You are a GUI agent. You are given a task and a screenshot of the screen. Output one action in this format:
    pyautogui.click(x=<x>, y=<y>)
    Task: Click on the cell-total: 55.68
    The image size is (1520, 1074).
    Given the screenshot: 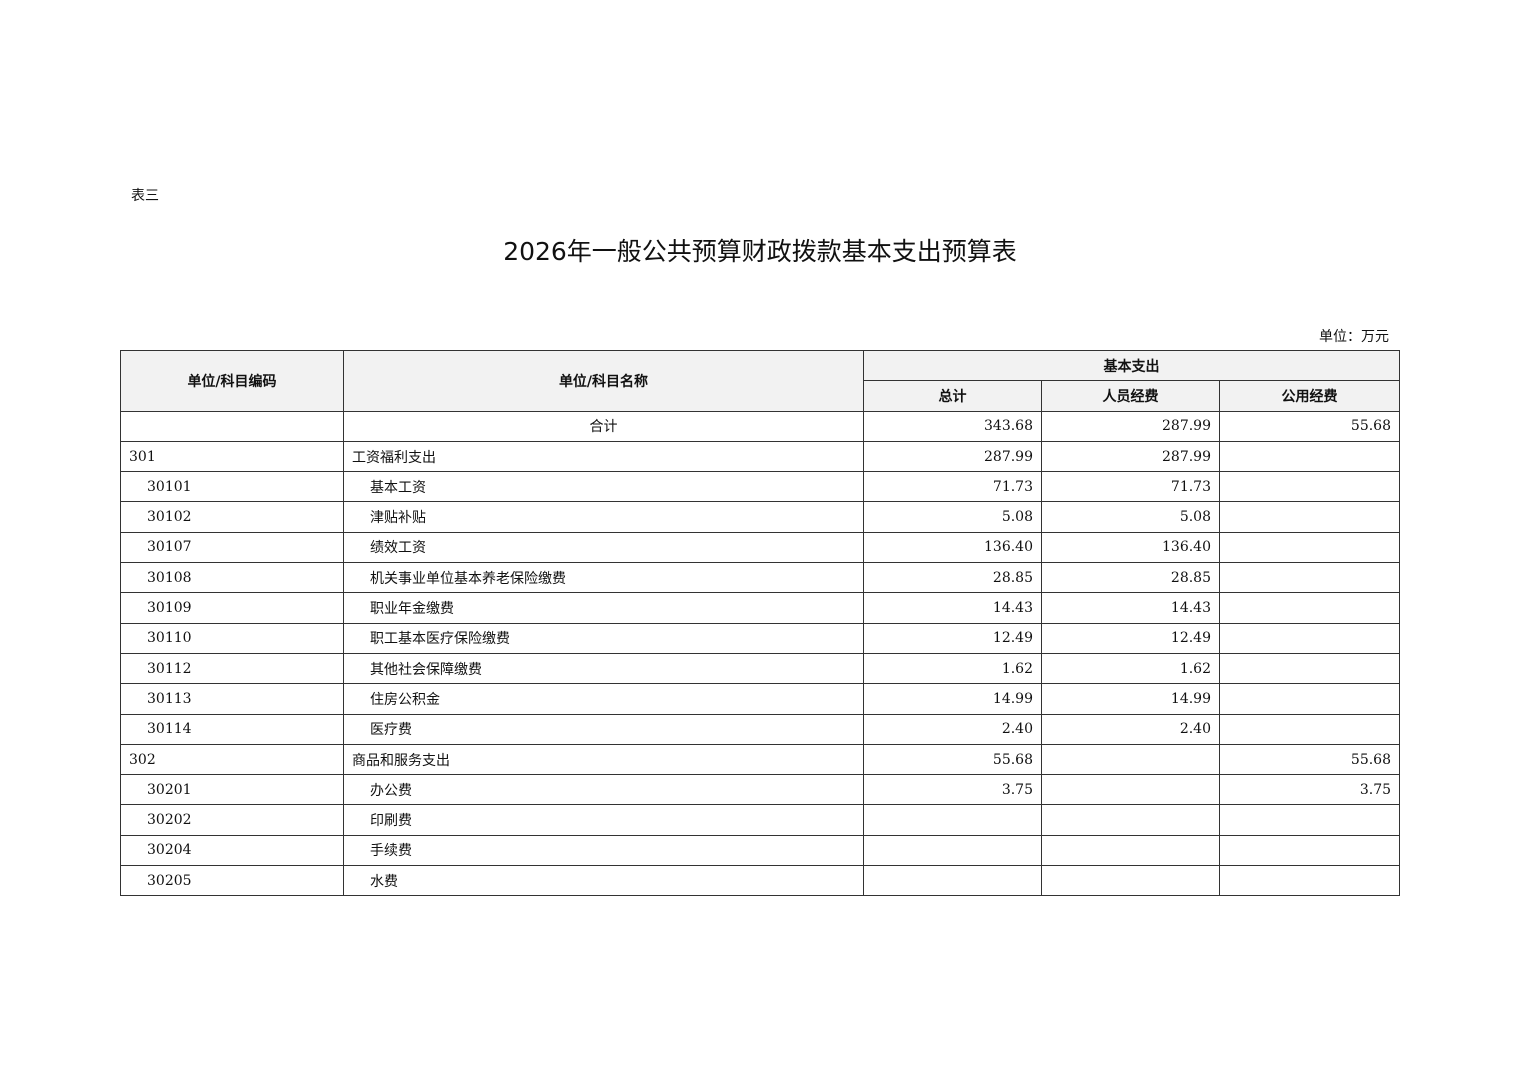 What is the action you would take?
    pyautogui.click(x=952, y=759)
    